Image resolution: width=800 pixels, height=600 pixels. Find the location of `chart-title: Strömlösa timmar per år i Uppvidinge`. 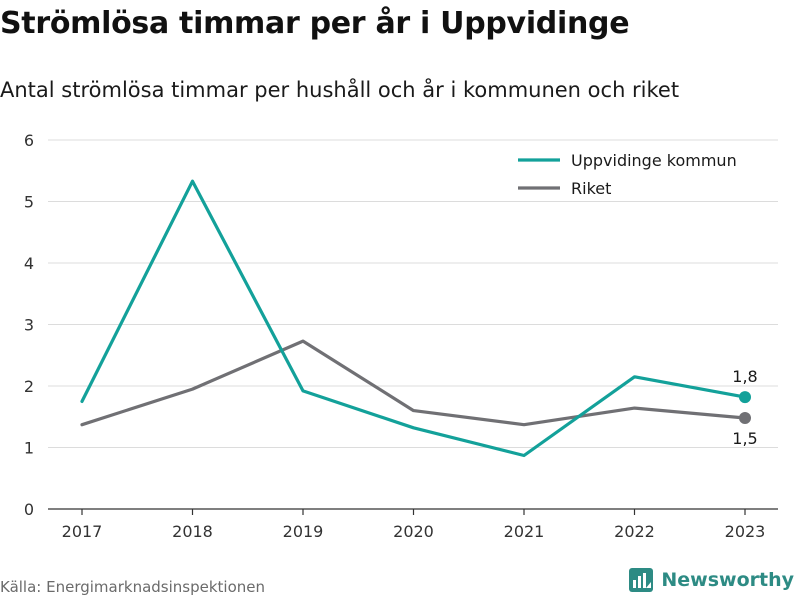

chart-title: Strömlösa timmar per år i Uppvidinge is located at coordinates (315, 23).